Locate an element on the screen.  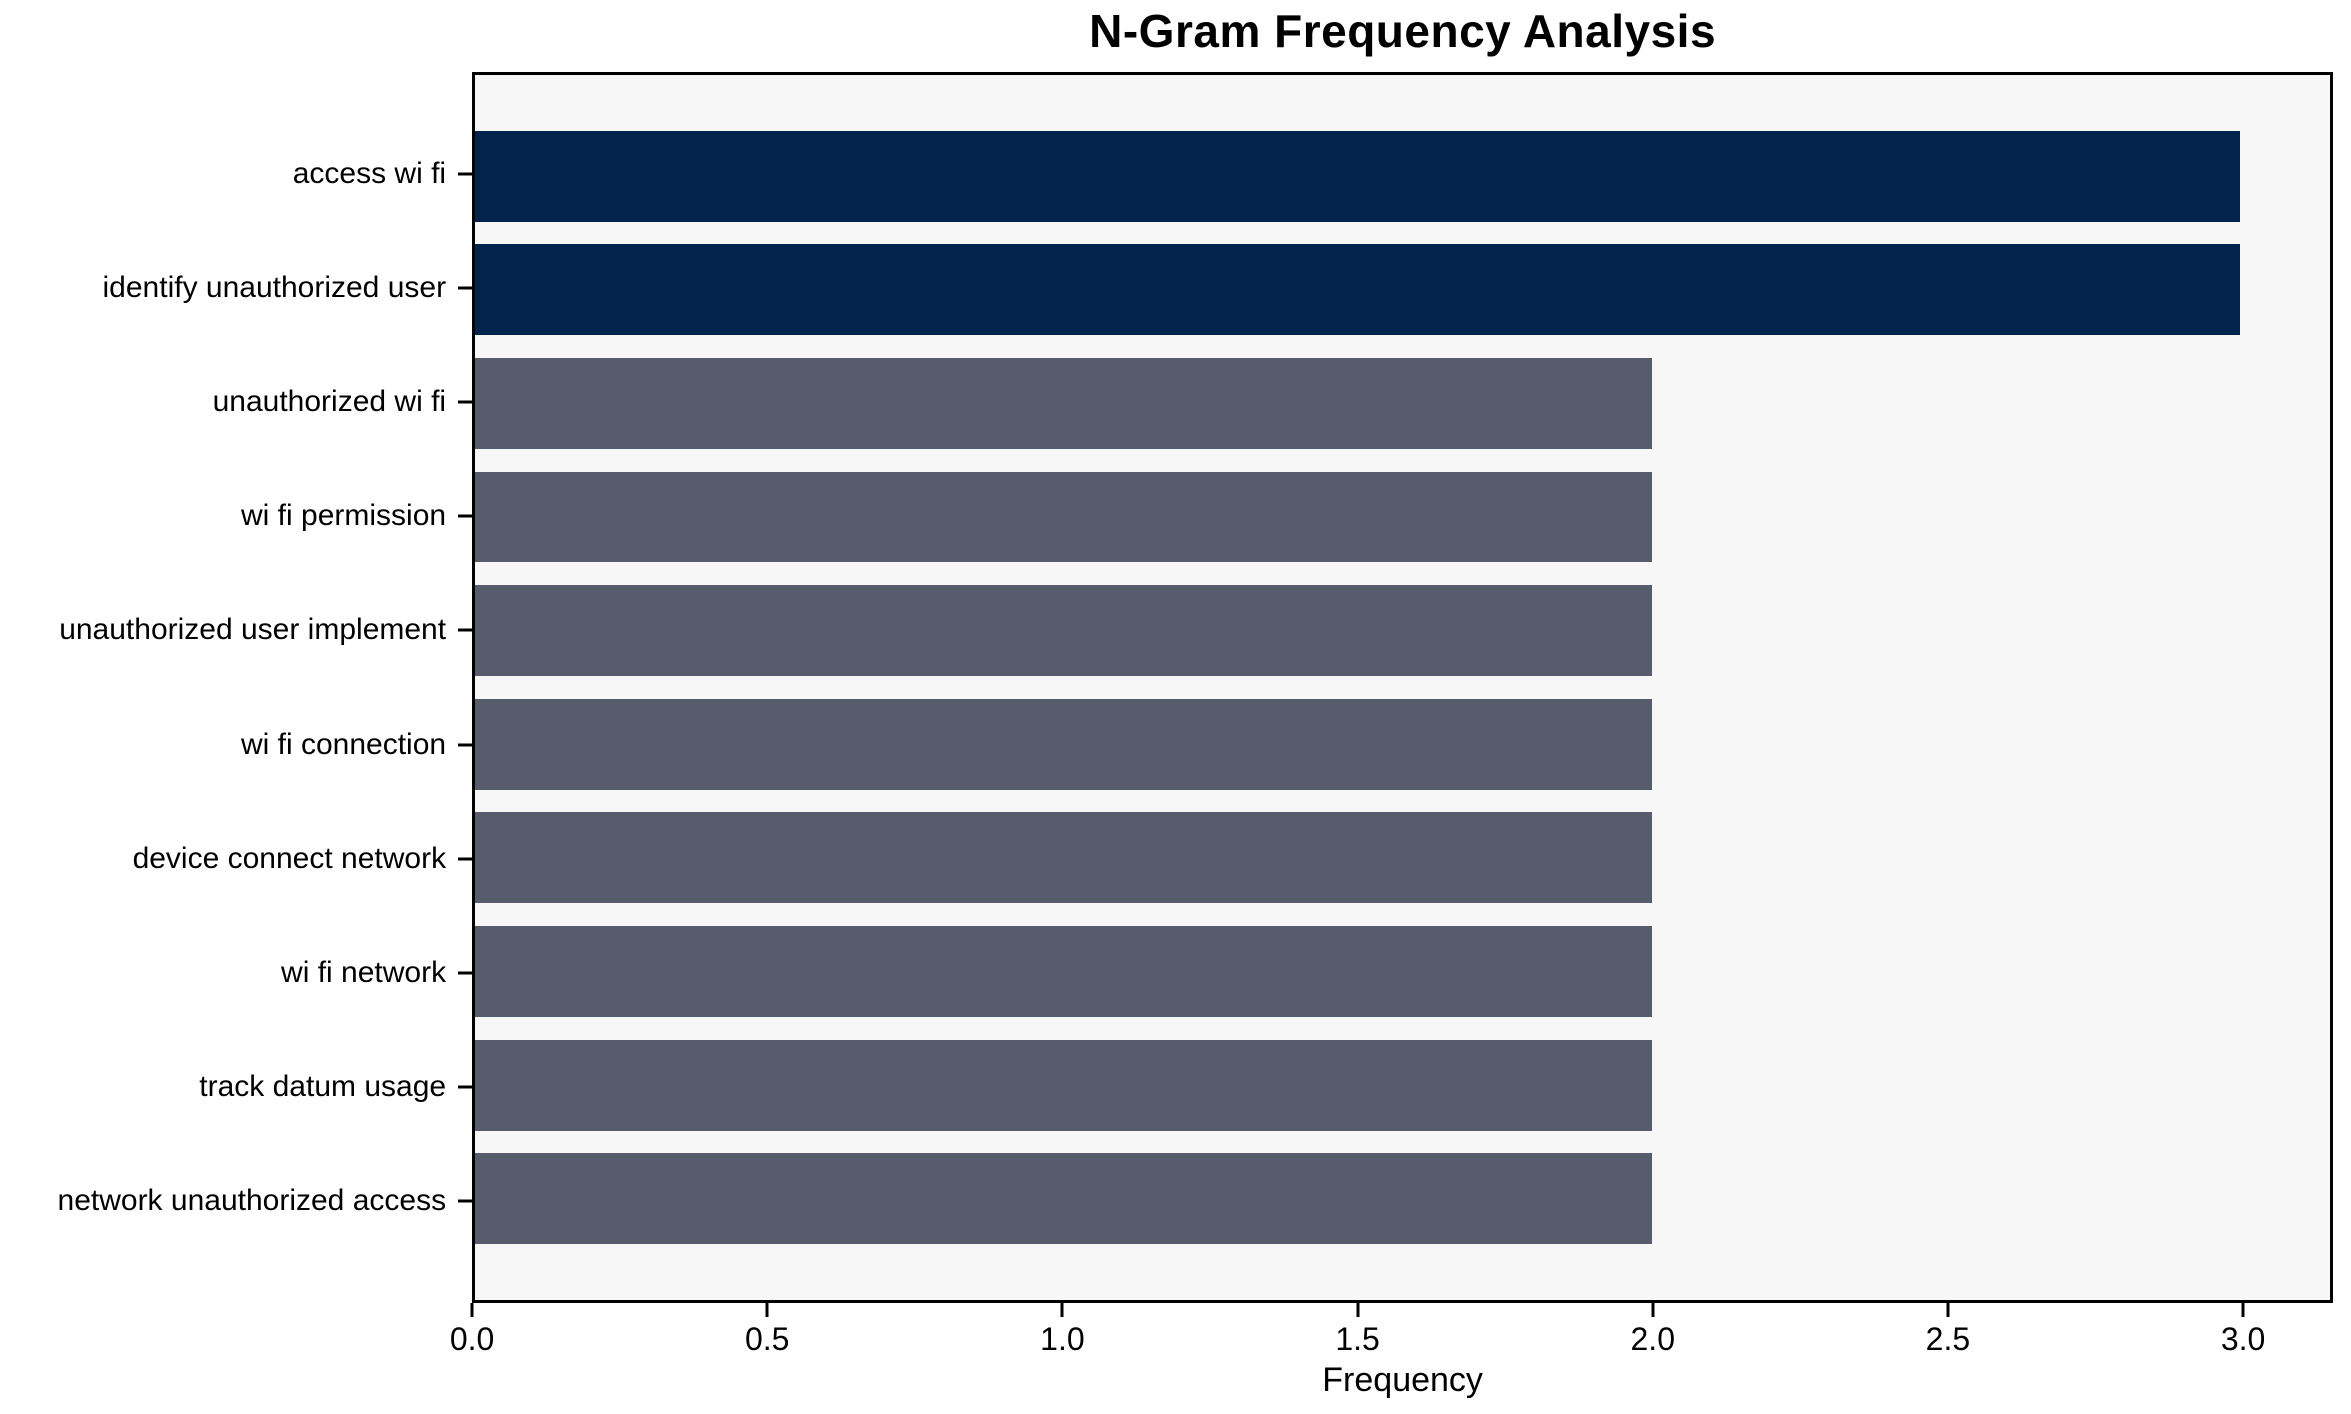
y-tick-label: device connect network is located at coordinates (289, 858).